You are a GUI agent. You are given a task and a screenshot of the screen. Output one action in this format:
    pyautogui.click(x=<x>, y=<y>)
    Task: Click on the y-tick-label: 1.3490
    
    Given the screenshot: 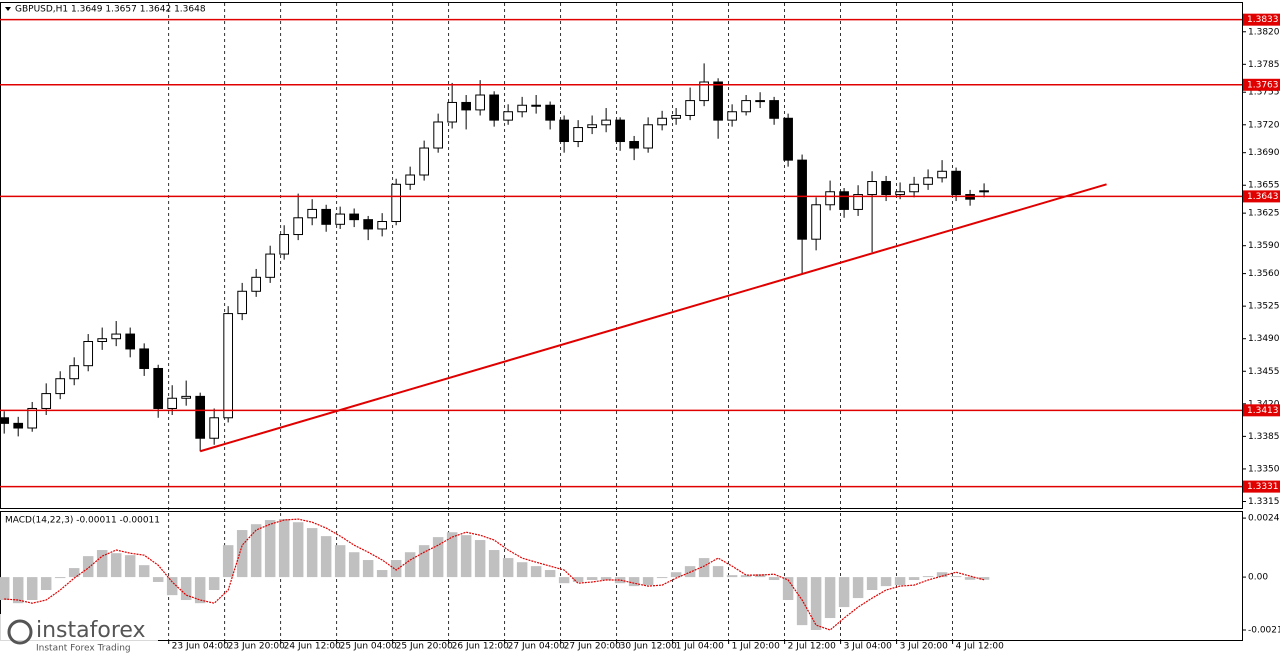 What is the action you would take?
    pyautogui.click(x=1264, y=339)
    